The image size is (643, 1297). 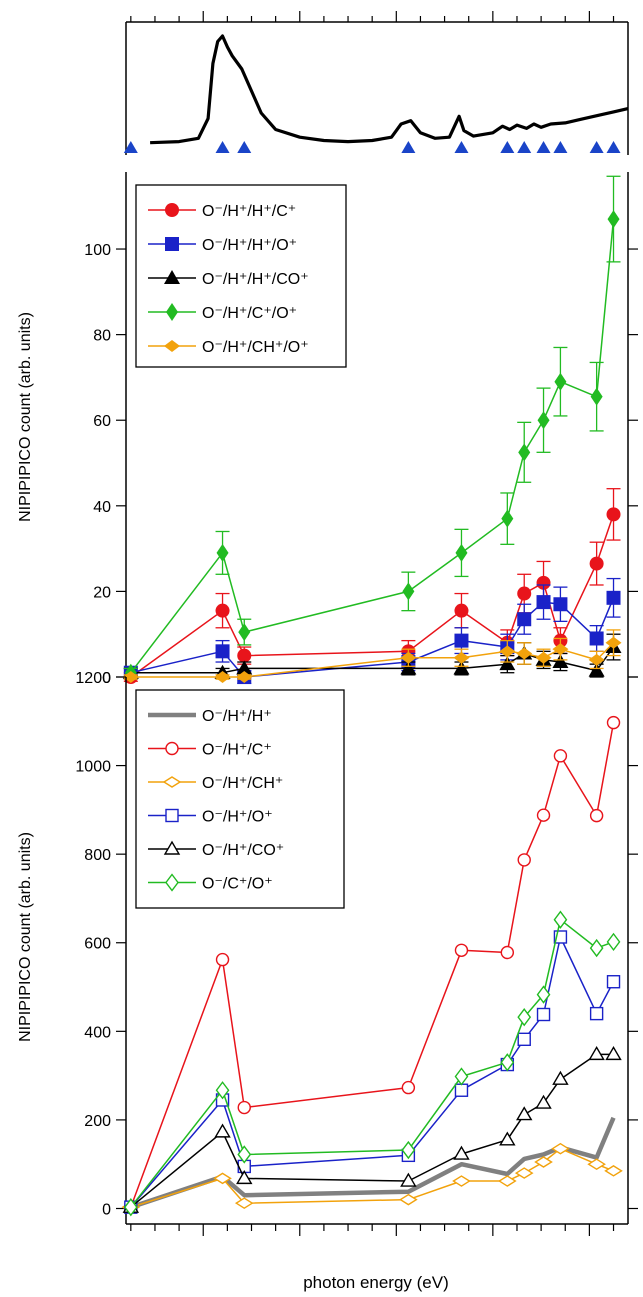 What do you see at coordinates (97, 250) in the screenshot?
I see `y-tick-label: 100` at bounding box center [97, 250].